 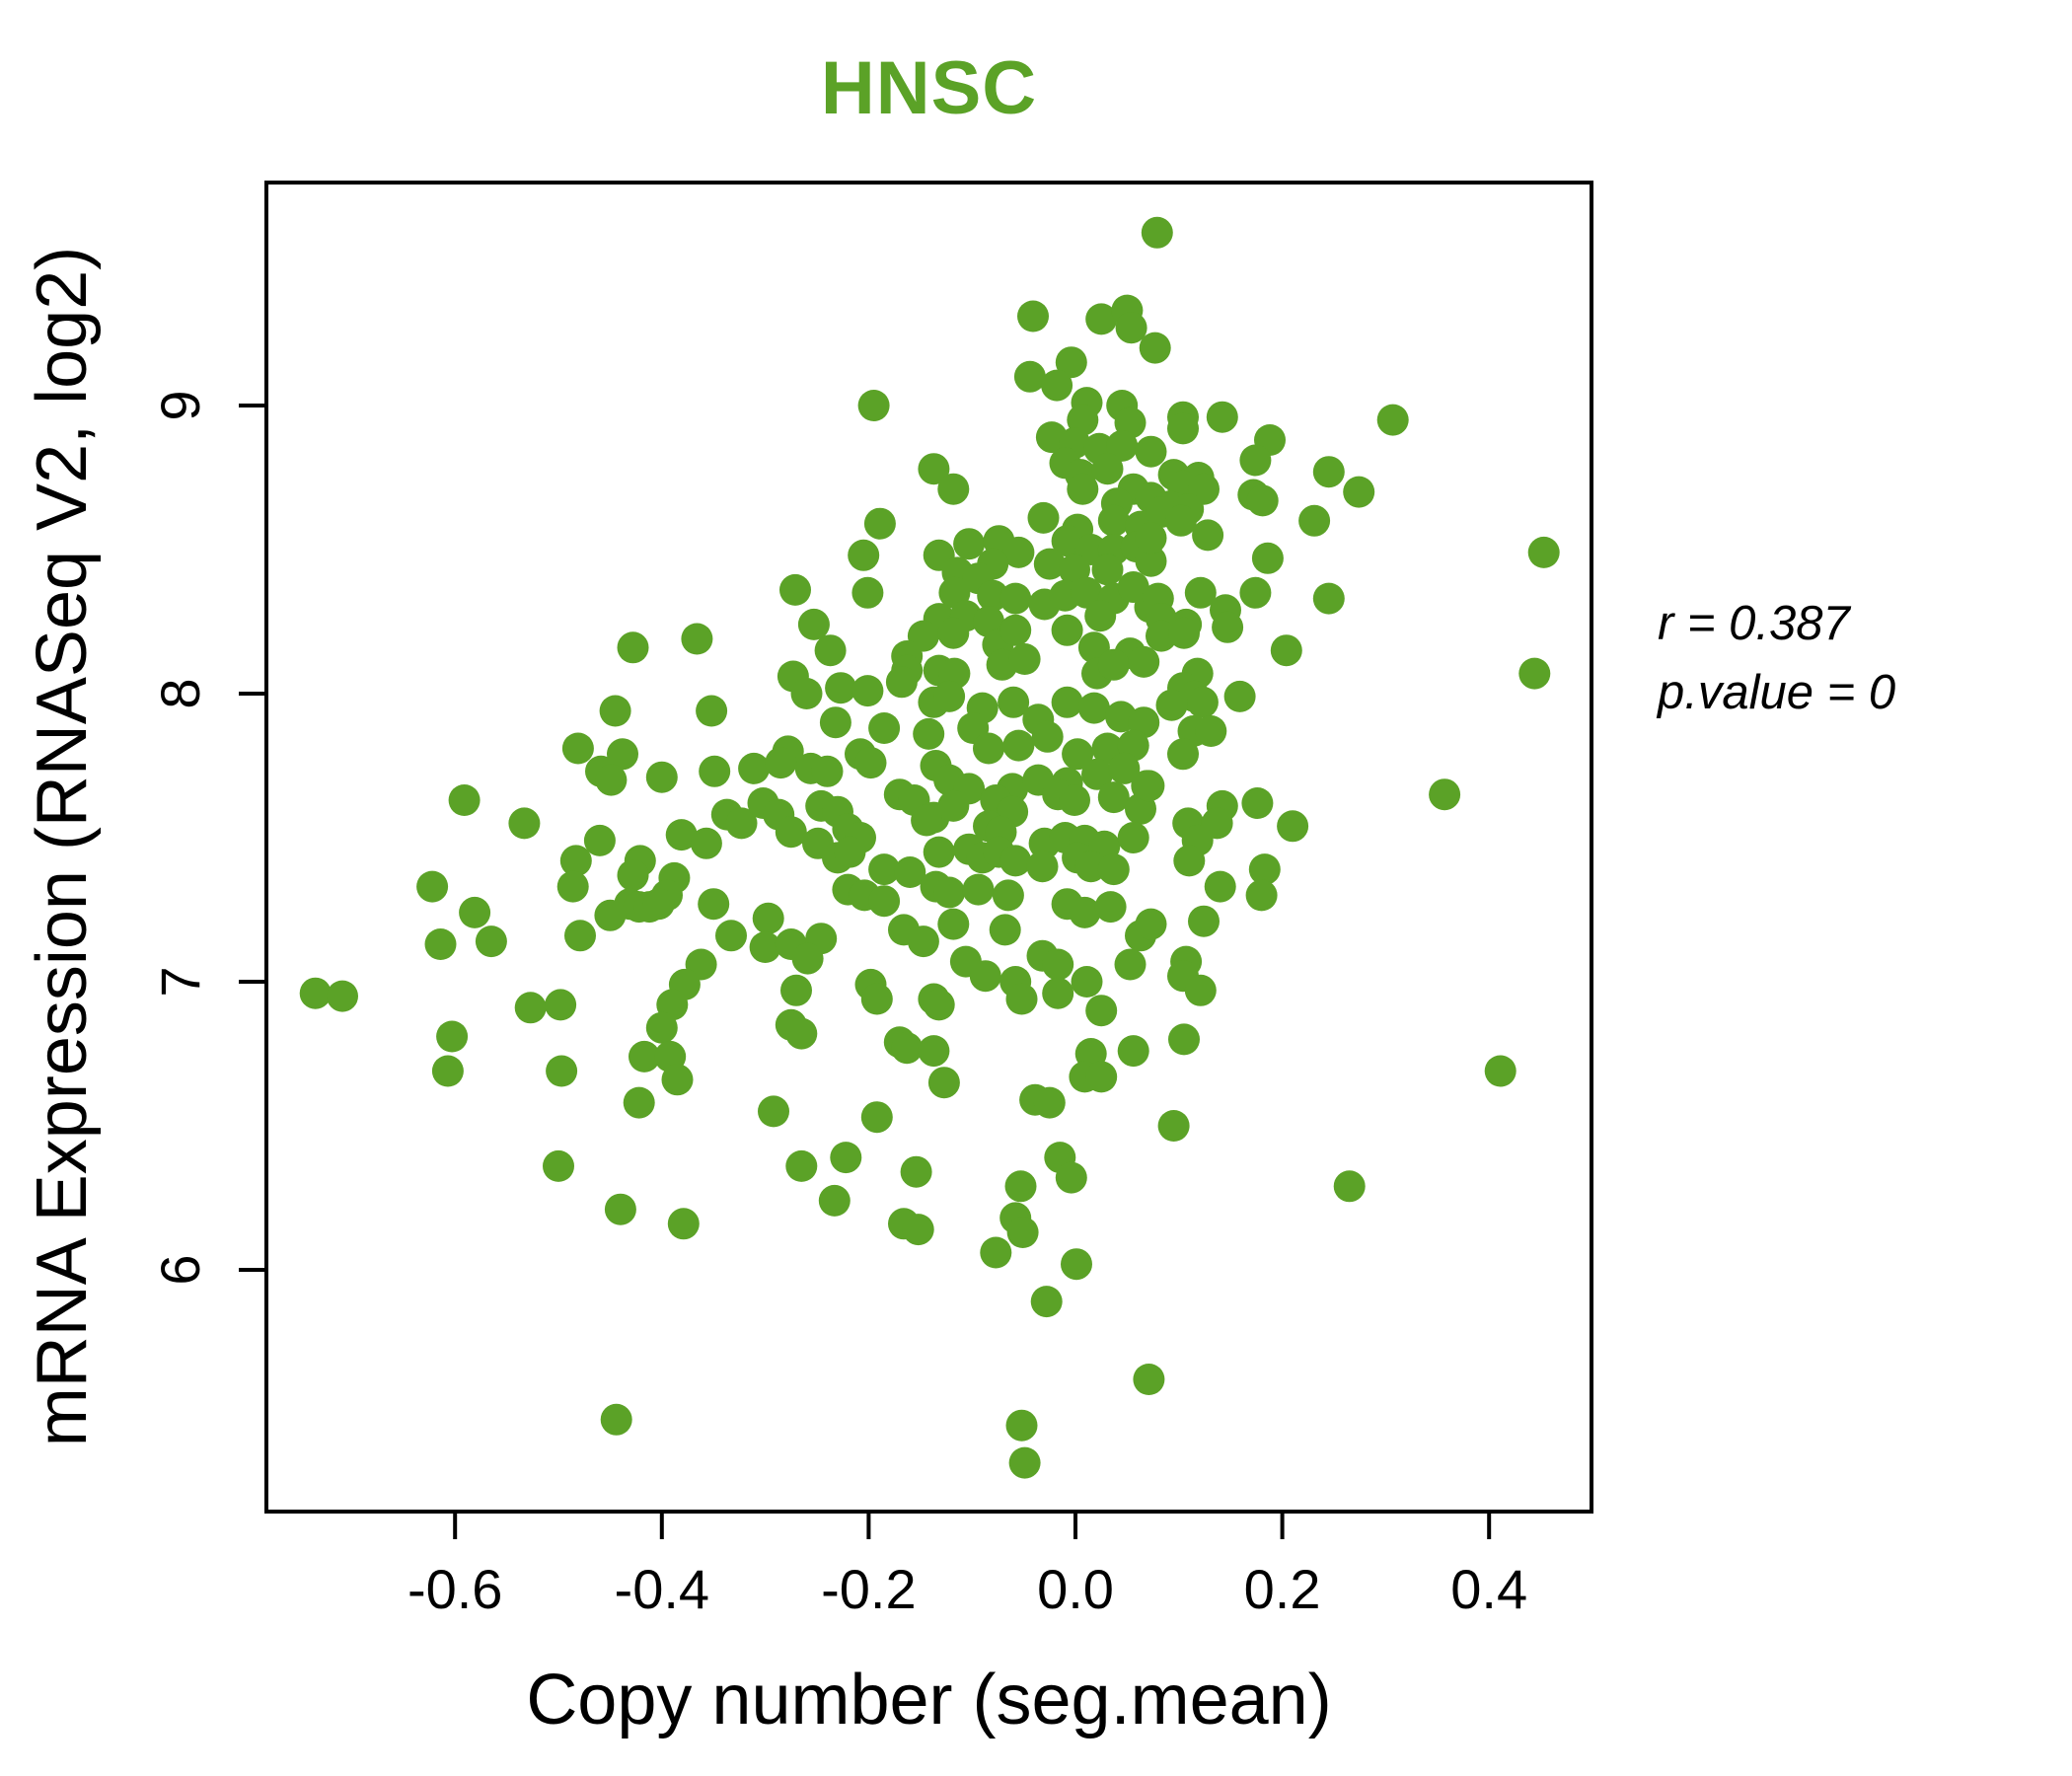 What do you see at coordinates (1076, 1589) in the screenshot?
I see `x-tick-label: 0.0` at bounding box center [1076, 1589].